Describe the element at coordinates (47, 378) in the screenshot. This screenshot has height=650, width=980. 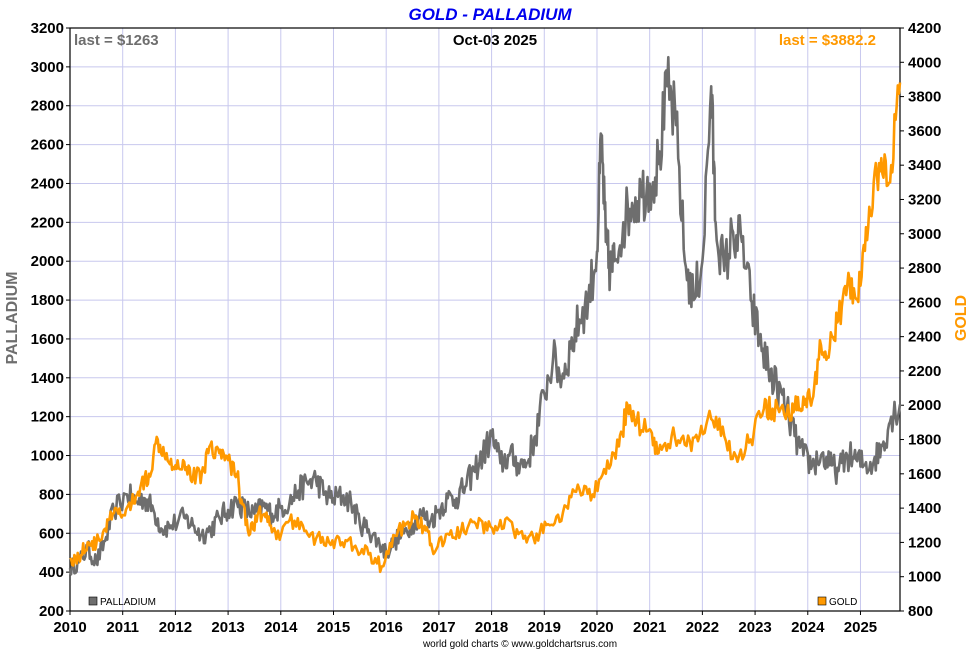
I see `left-tick-label: 1400` at that location.